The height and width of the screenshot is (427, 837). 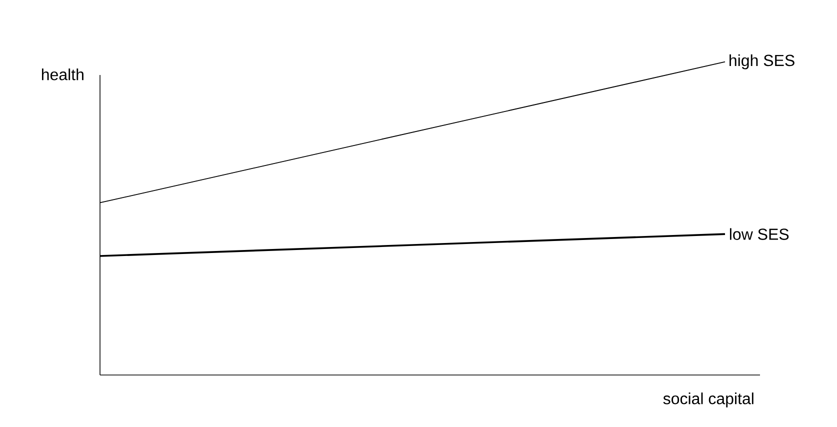 I want to click on series-label: high SES, so click(x=762, y=62).